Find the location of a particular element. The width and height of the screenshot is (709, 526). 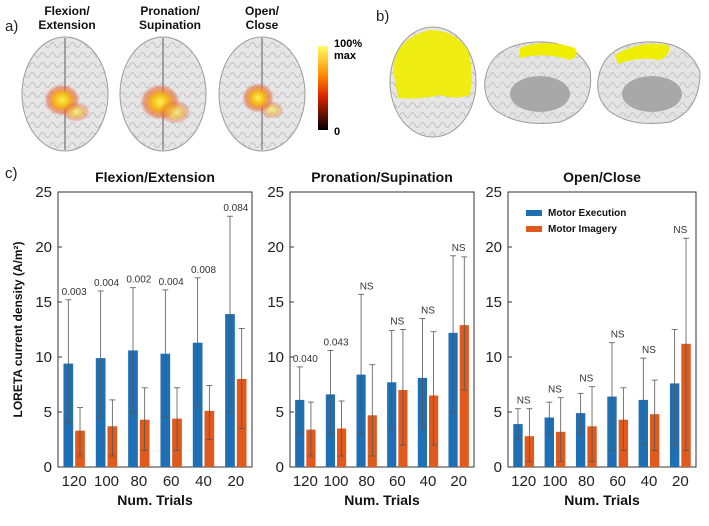

brain-label-openclose: Open/ Close is located at coordinates (261, 18).